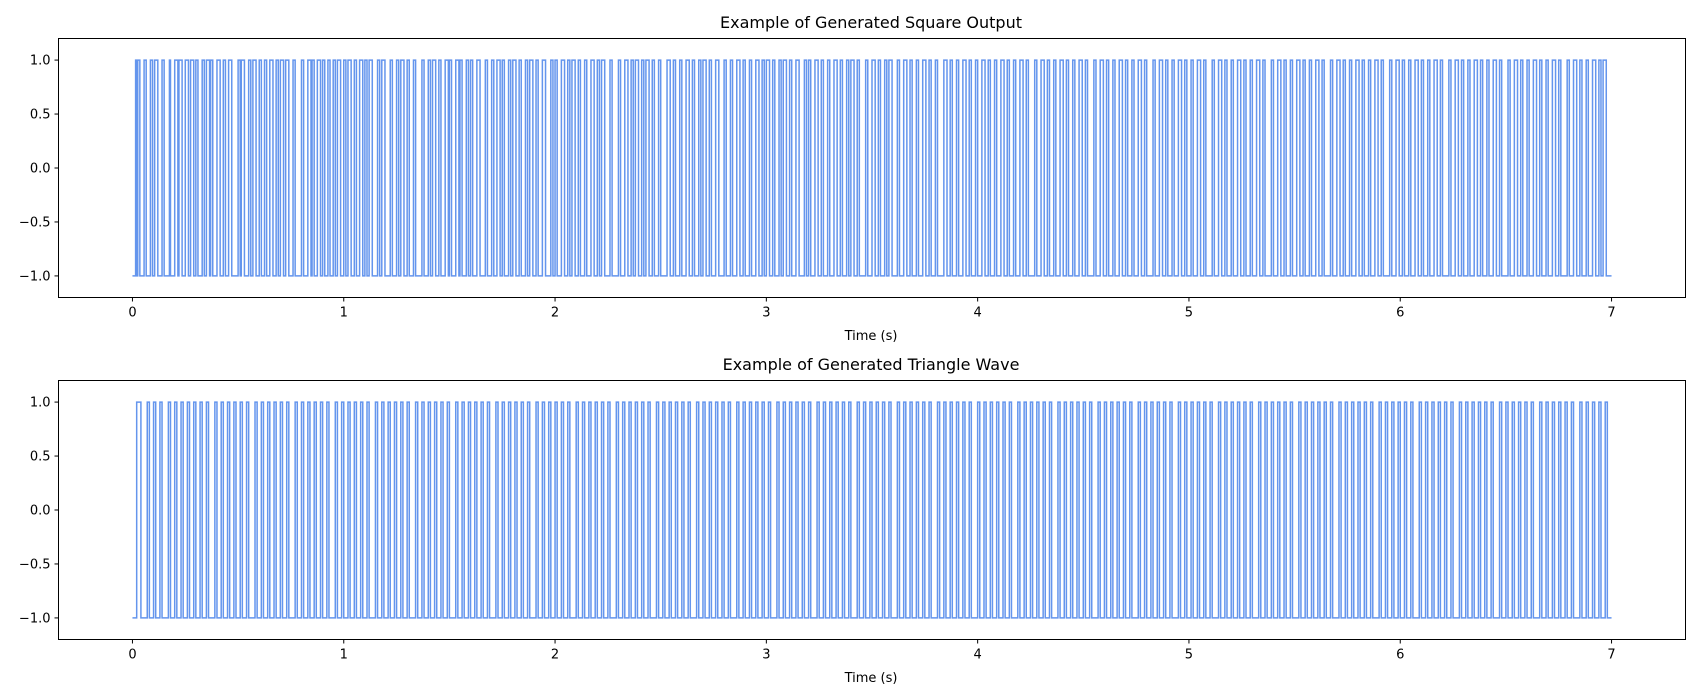  What do you see at coordinates (871, 364) in the screenshot?
I see `chart-title: Example of Generated Triangle Wave` at bounding box center [871, 364].